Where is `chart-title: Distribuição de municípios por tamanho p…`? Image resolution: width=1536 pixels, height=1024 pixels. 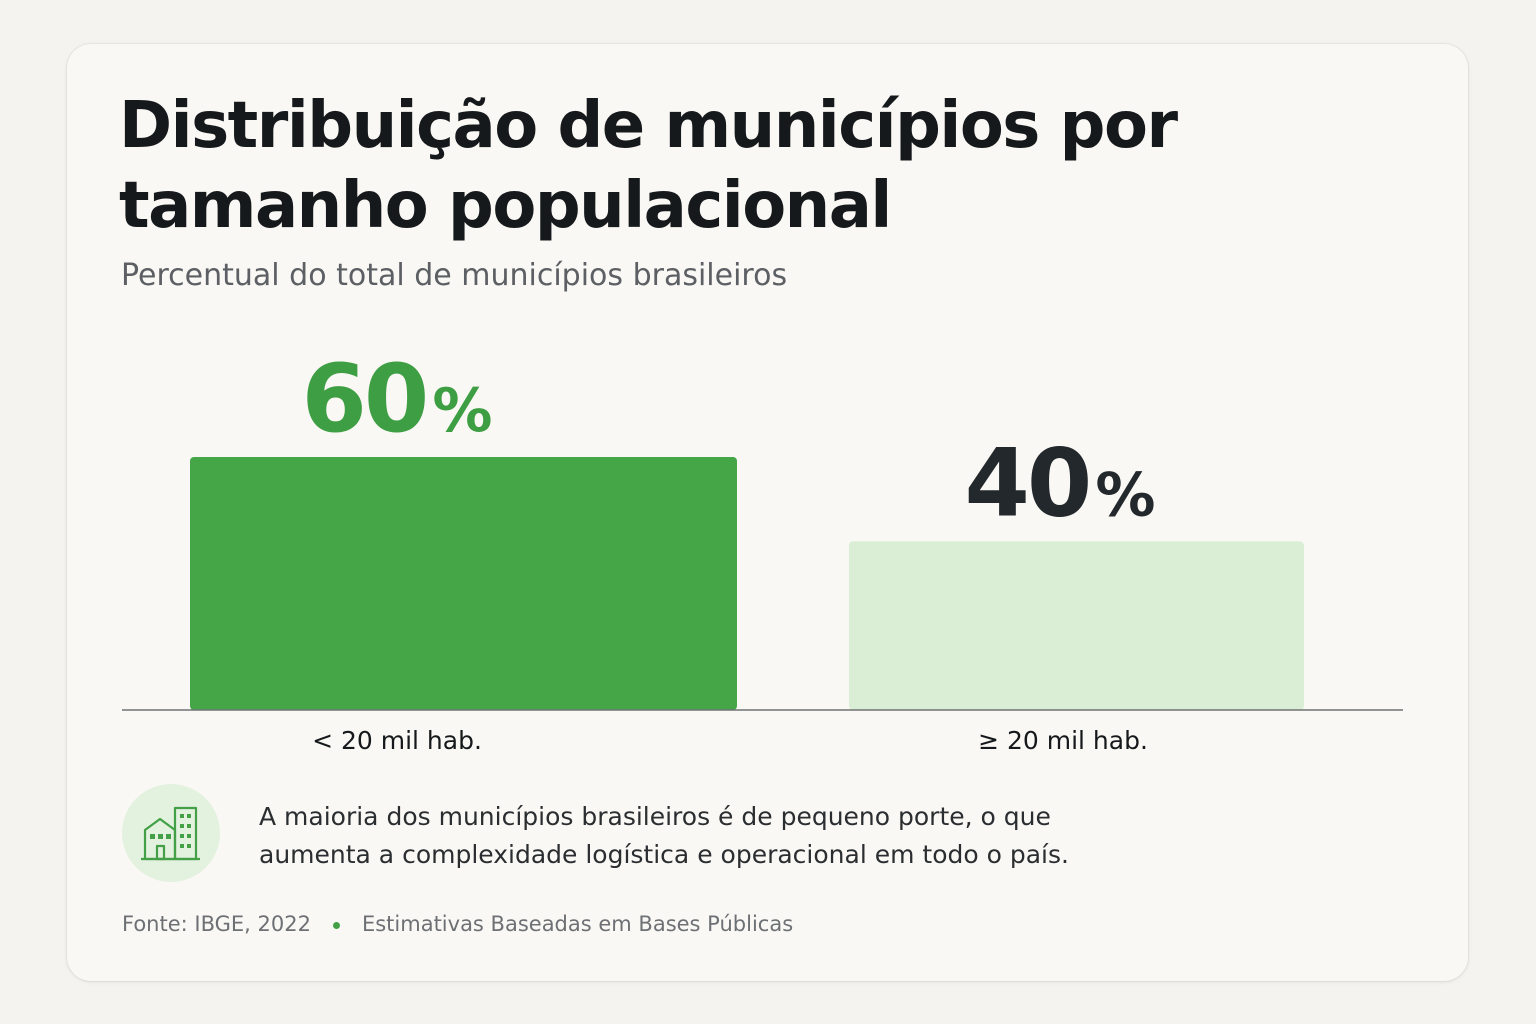
chart-title: Distribuição de municípios por tamanho p… is located at coordinates (648, 166).